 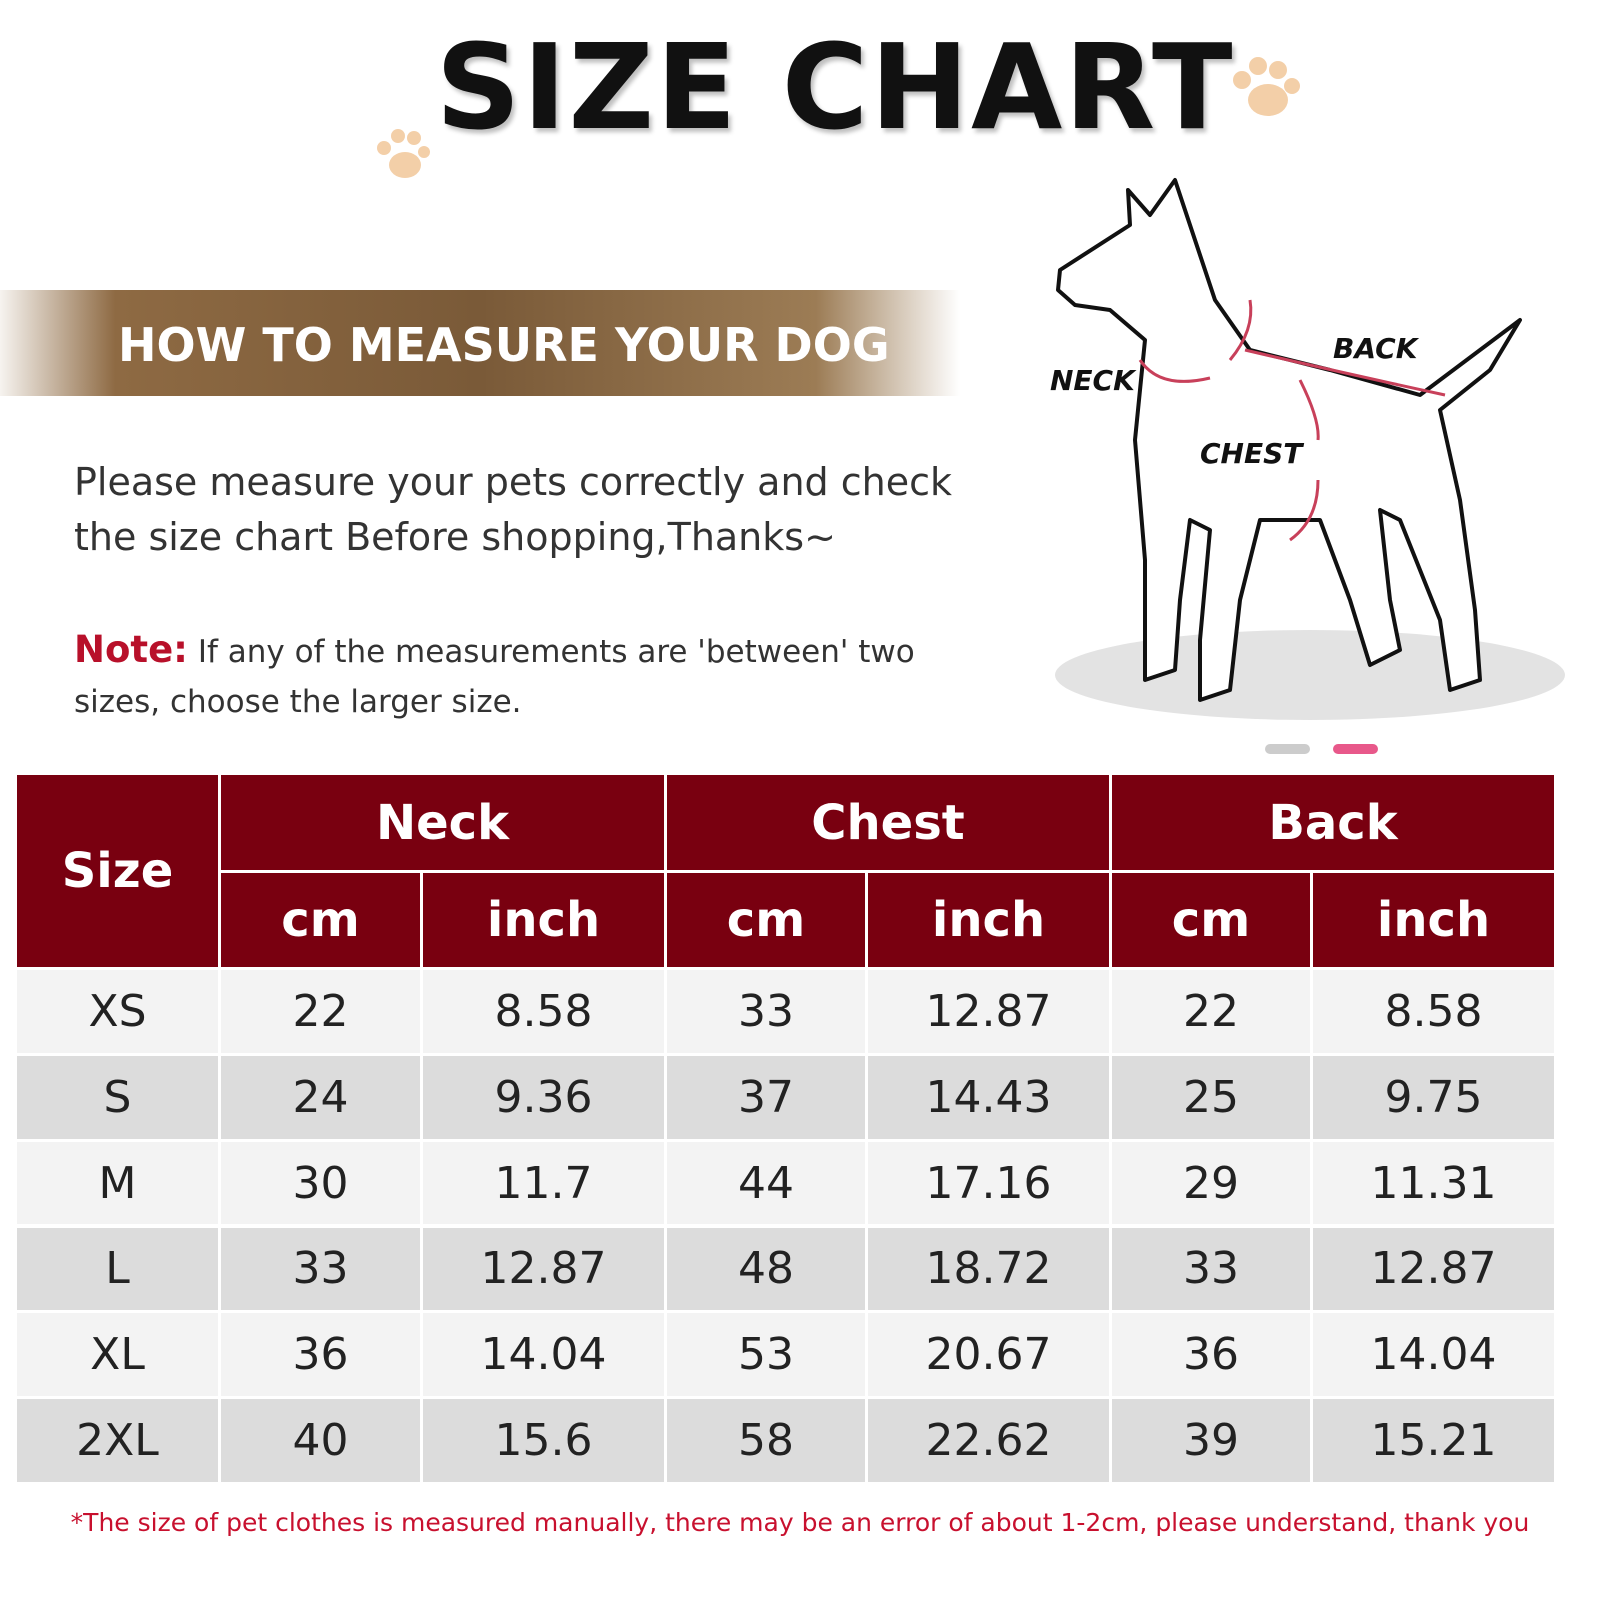 What do you see at coordinates (1433, 1183) in the screenshot?
I see `value-cell: 11.31` at bounding box center [1433, 1183].